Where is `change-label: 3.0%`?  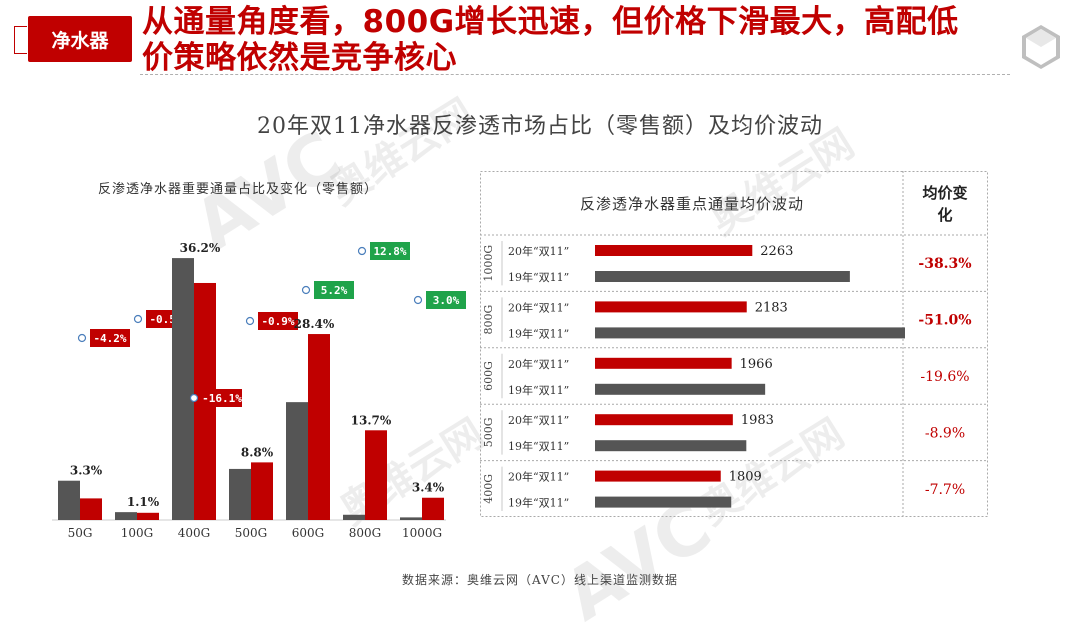
change-label: 3.0% is located at coordinates (446, 300).